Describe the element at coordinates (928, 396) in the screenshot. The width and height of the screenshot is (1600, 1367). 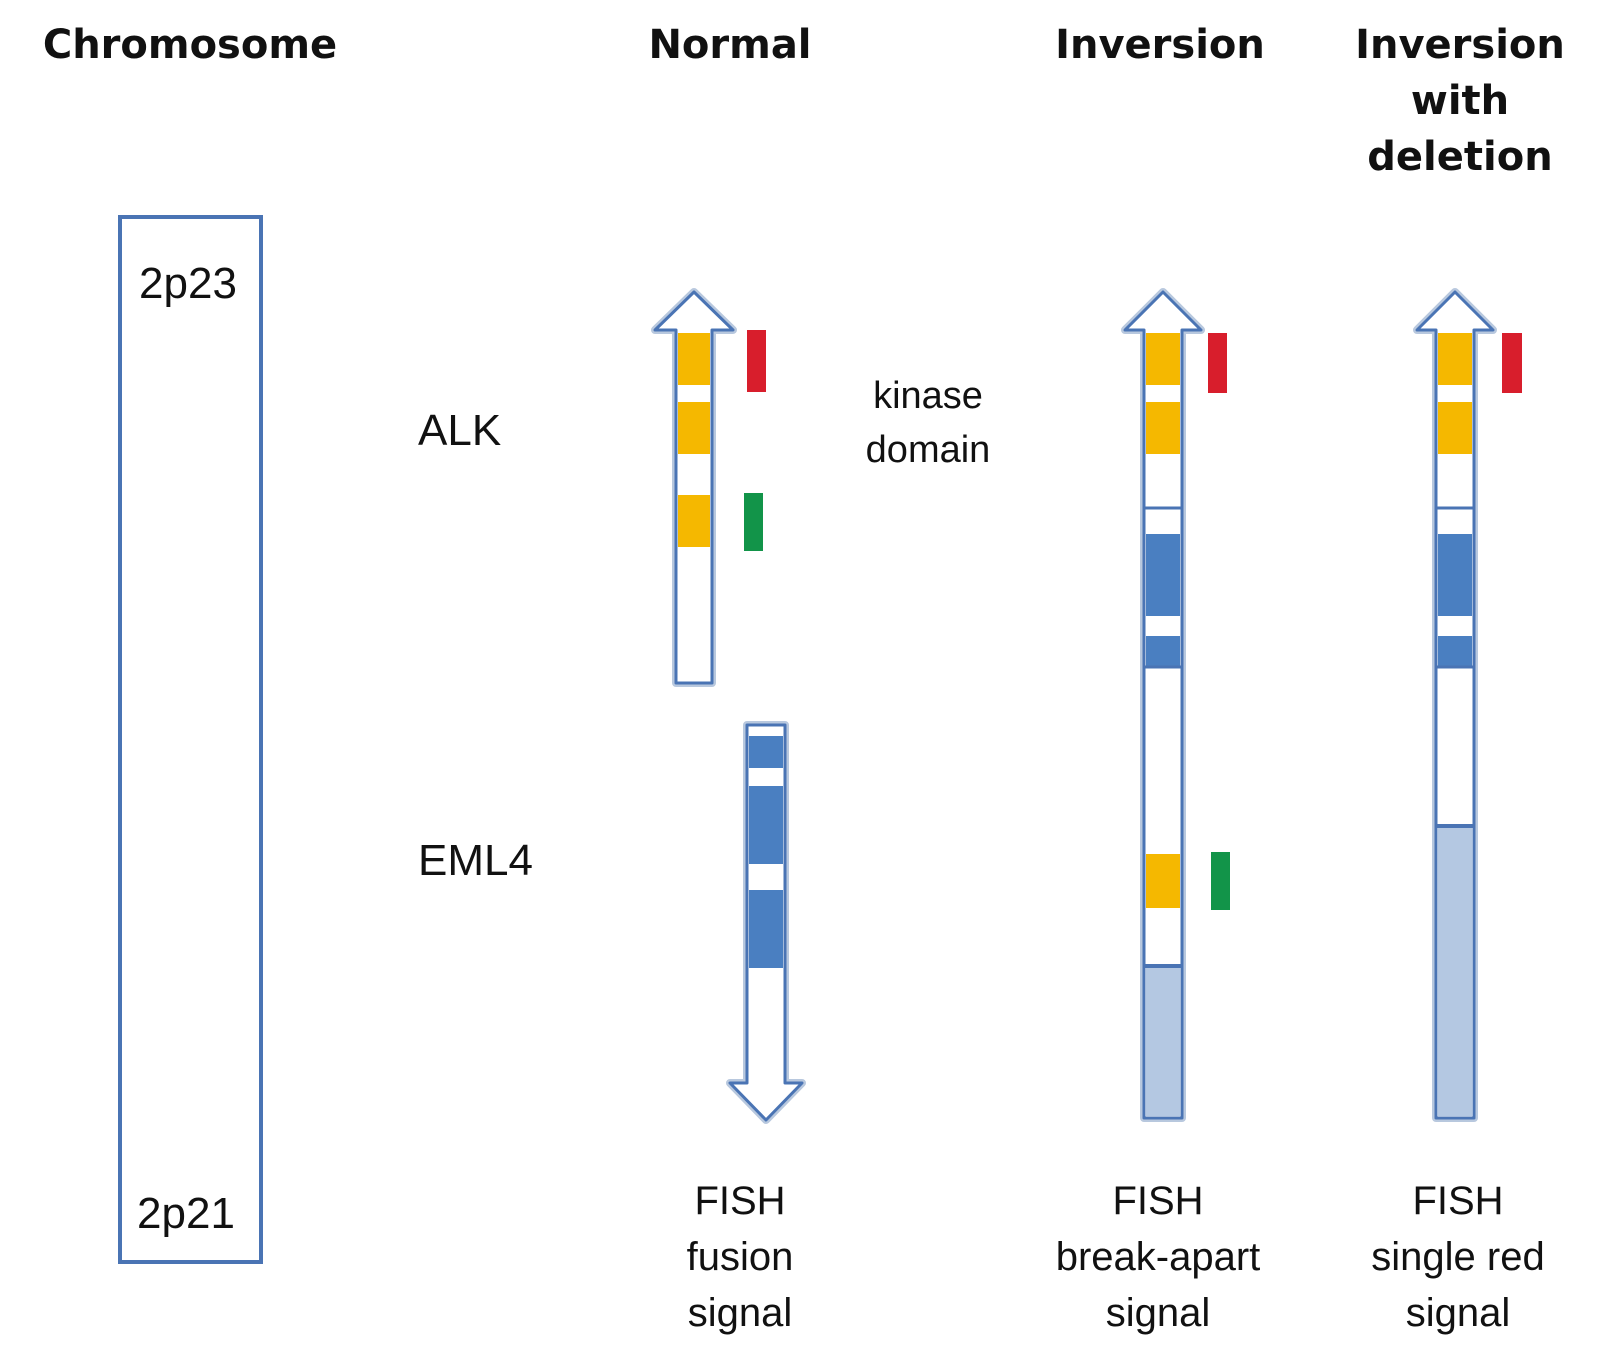
I see `kinase-domain-label-line1: kinase` at that location.